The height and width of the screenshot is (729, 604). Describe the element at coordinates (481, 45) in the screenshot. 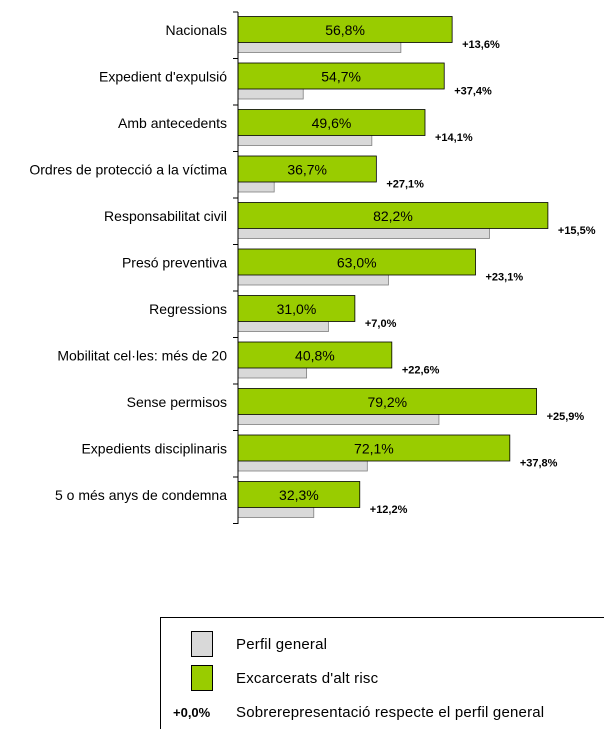

I see `difference-label: +13,6%` at that location.